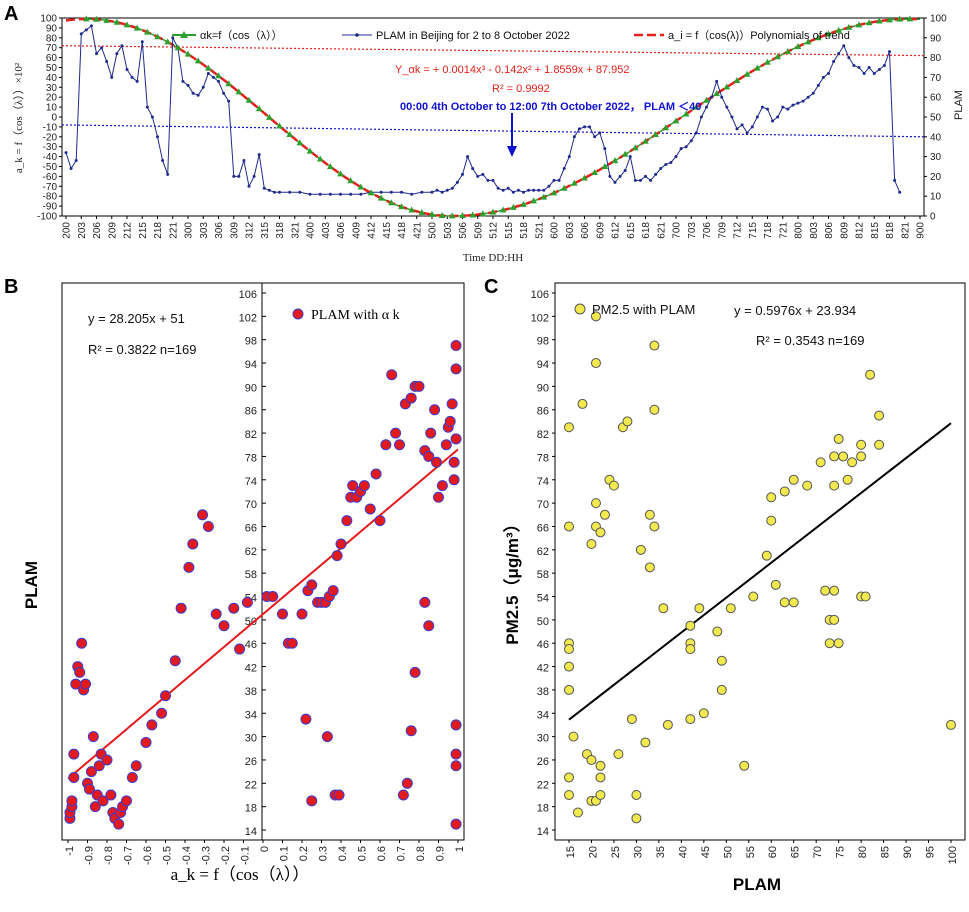 The height and width of the screenshot is (912, 969). Describe the element at coordinates (52, 38) in the screenshot. I see `panel-a-ytick-left-label: 80` at that location.